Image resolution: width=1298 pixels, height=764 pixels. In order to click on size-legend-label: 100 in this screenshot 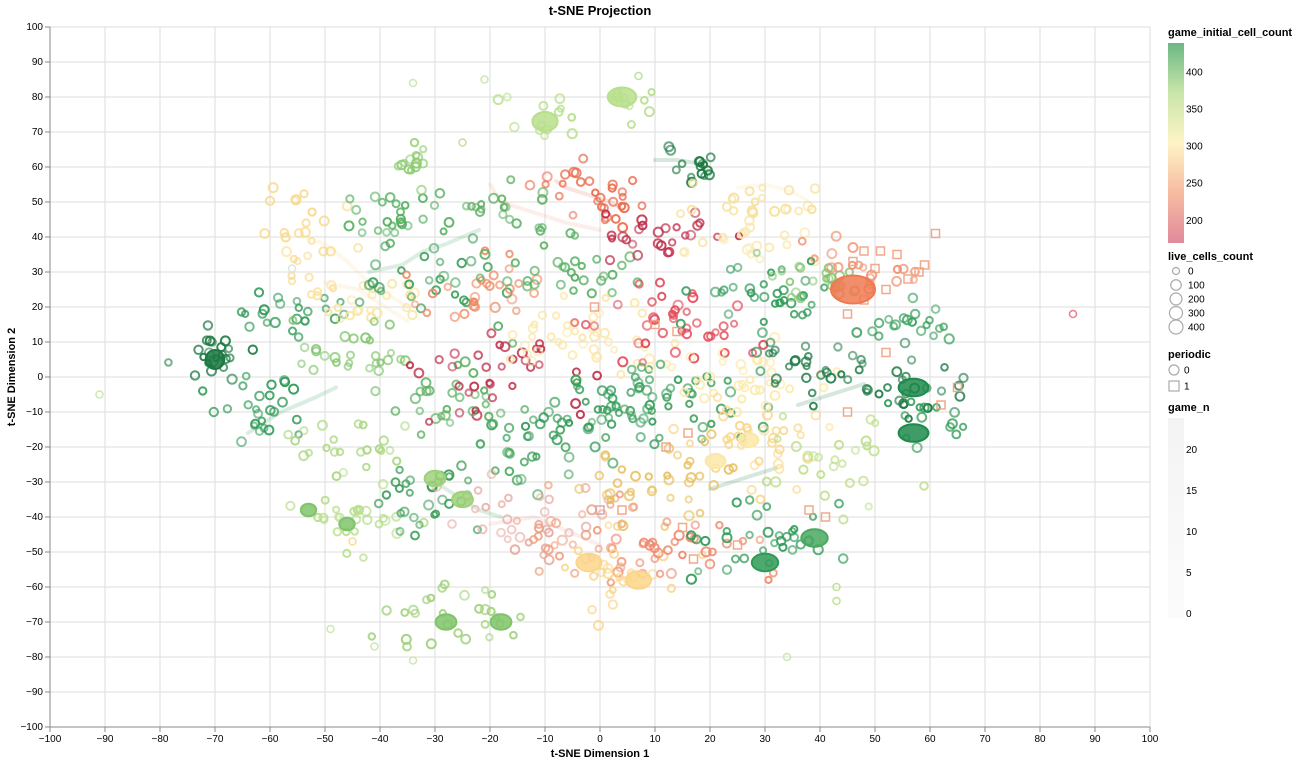, I will do `click(1196, 286)`.